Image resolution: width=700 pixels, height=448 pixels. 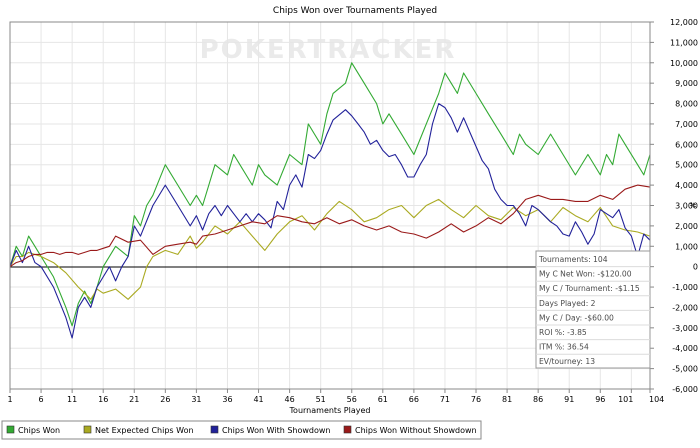 I want to click on stats-line: Tournaments: 104, so click(x=573, y=259).